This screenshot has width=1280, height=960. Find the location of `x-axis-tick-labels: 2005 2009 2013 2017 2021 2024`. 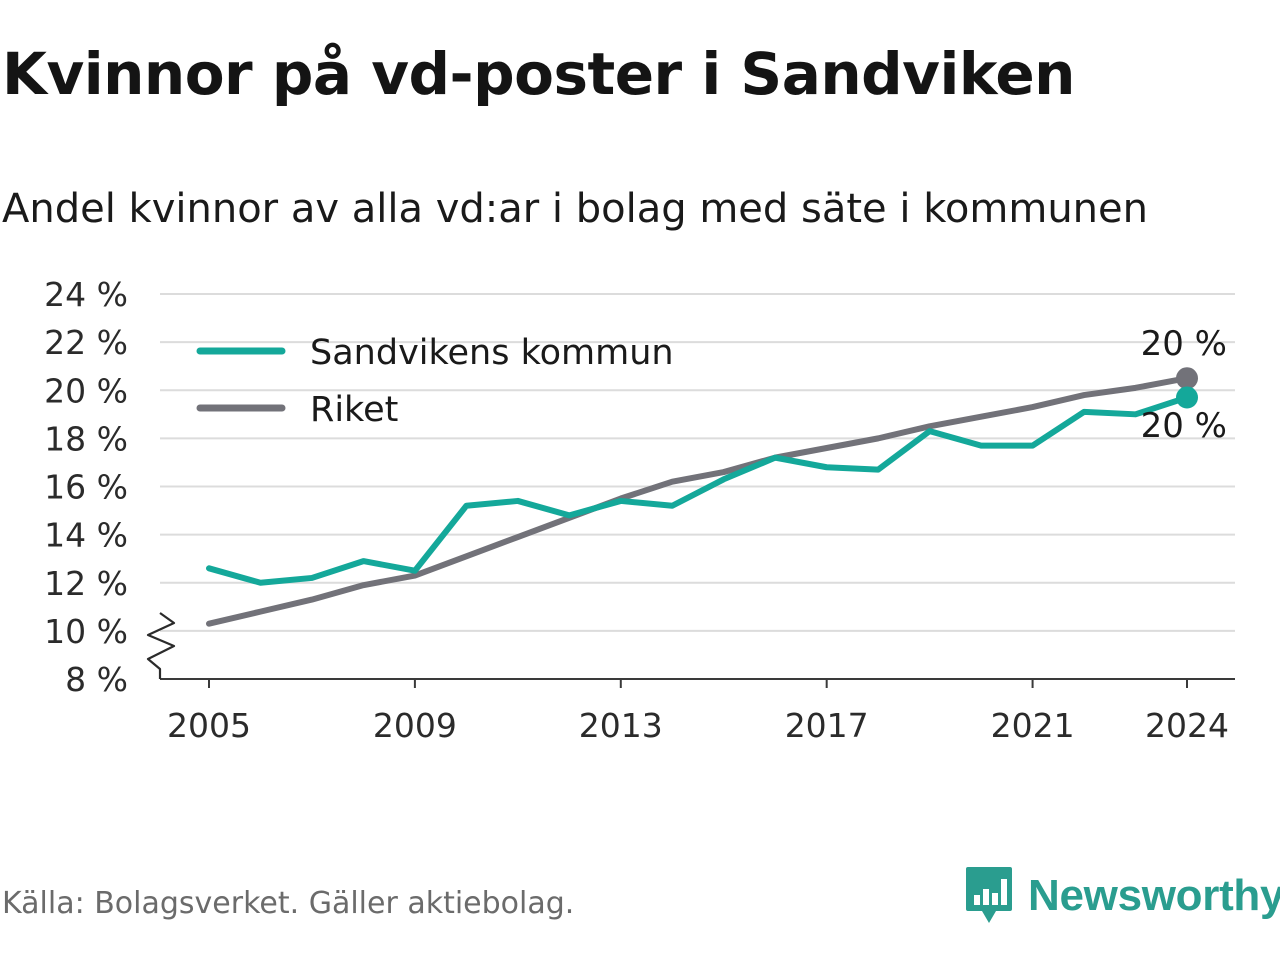

x-axis-tick-labels: 2005 2009 2013 2017 2021 2024 is located at coordinates (698, 725).